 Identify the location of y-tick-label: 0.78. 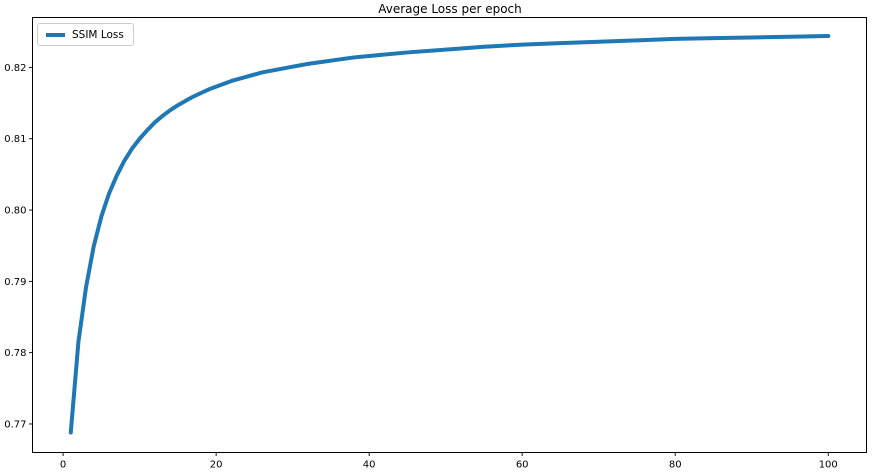
(15, 353).